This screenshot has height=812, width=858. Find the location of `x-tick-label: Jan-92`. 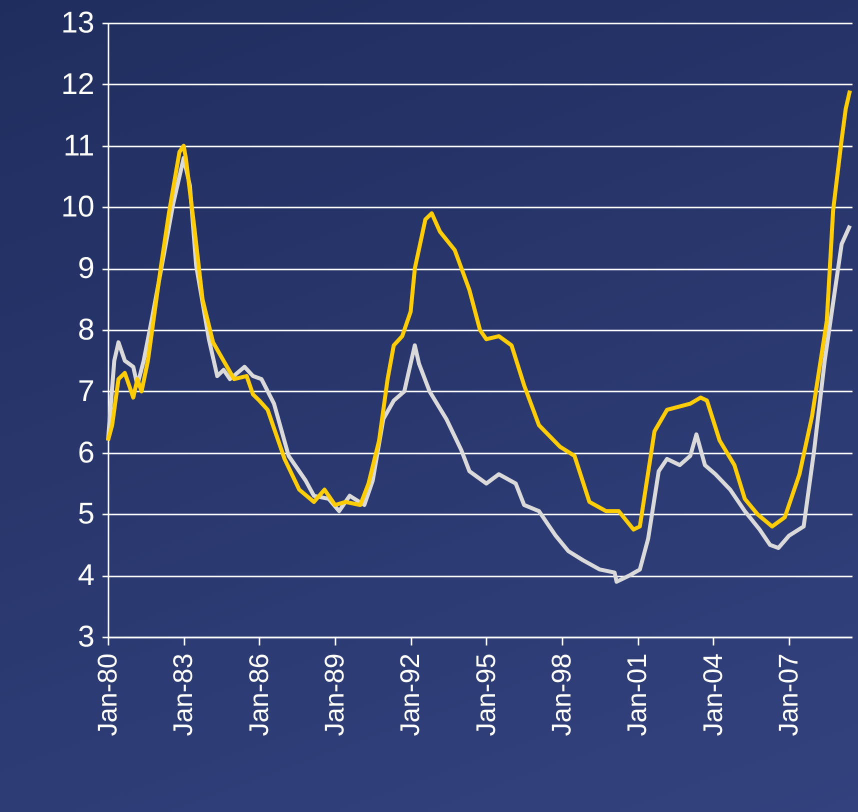

x-tick-label: Jan-92 is located at coordinates (410, 695).